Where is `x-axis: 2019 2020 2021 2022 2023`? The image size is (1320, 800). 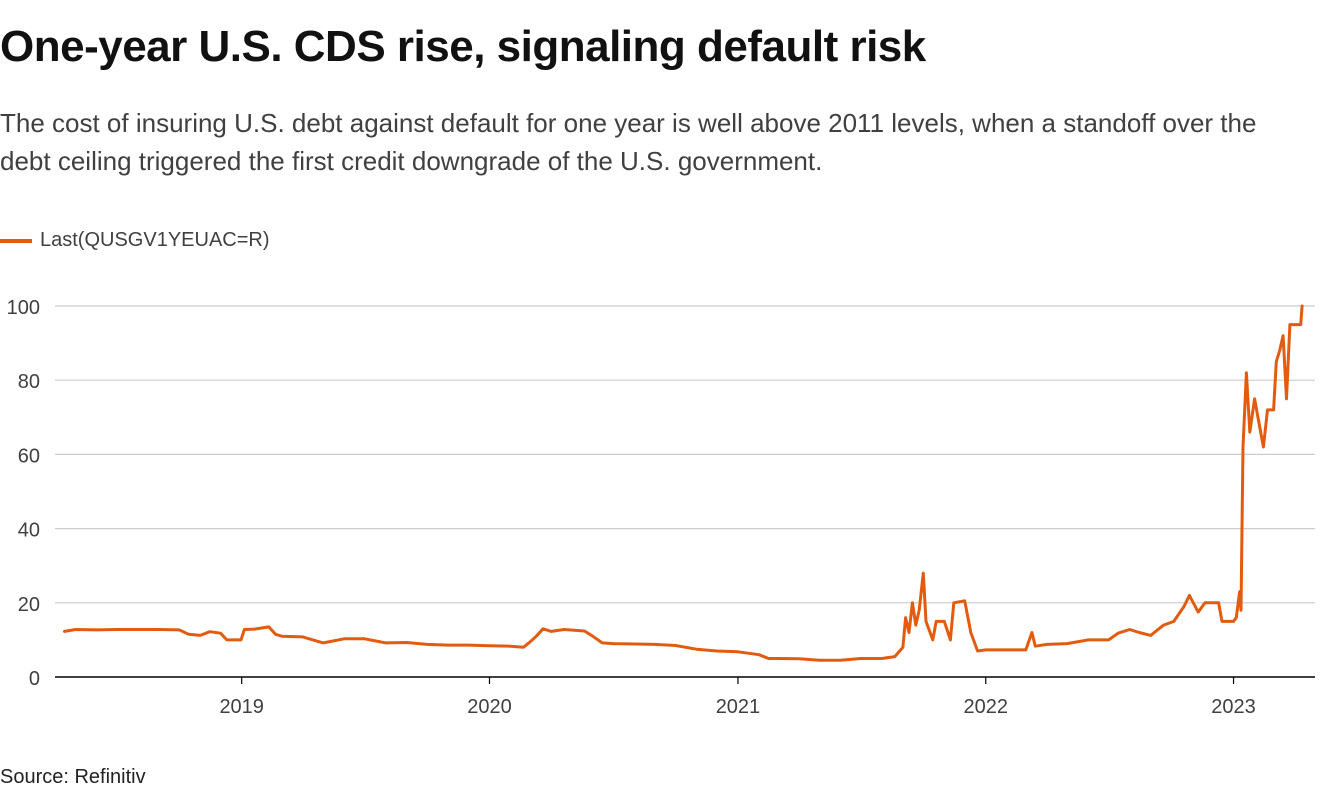
x-axis: 2019 2020 2021 2022 2023 is located at coordinates (685, 697).